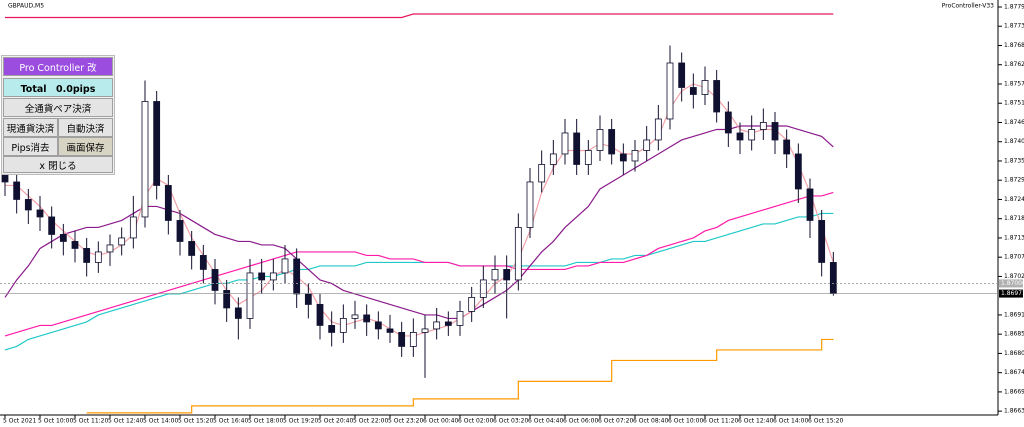  Describe the element at coordinates (85, 127) in the screenshot. I see `auto-close-button: 自動決済` at that location.